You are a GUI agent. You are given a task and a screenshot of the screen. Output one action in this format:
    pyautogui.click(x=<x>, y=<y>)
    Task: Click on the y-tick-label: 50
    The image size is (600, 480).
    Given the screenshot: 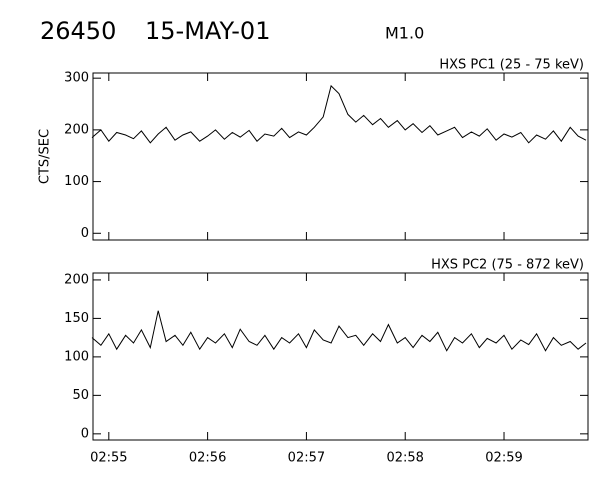 What is the action you would take?
    pyautogui.click(x=80, y=395)
    